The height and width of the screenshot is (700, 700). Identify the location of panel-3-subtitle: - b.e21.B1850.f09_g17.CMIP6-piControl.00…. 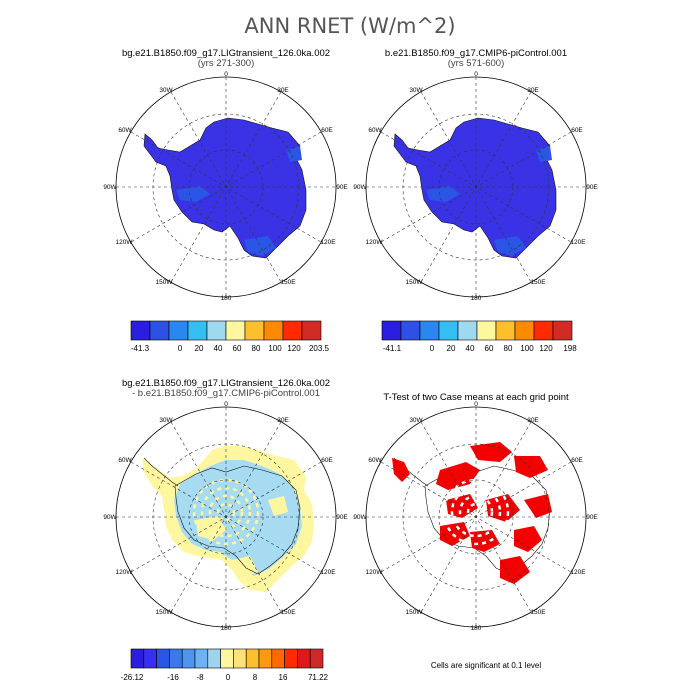
(226, 393).